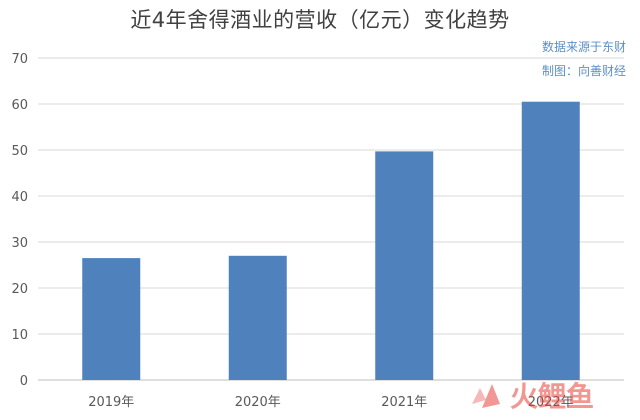 The height and width of the screenshot is (420, 640). What do you see at coordinates (583, 71) in the screenshot?
I see `chart-credit-note: 制图：向善财经` at bounding box center [583, 71].